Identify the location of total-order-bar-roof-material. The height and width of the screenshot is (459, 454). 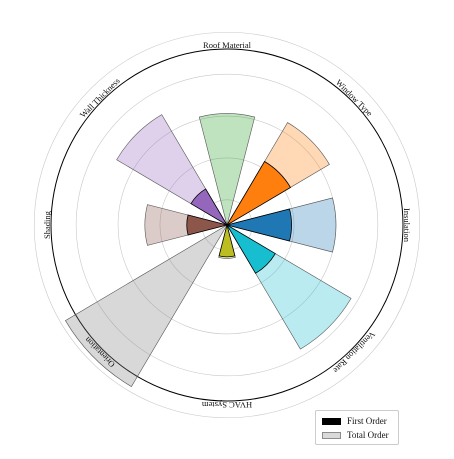
(227, 169).